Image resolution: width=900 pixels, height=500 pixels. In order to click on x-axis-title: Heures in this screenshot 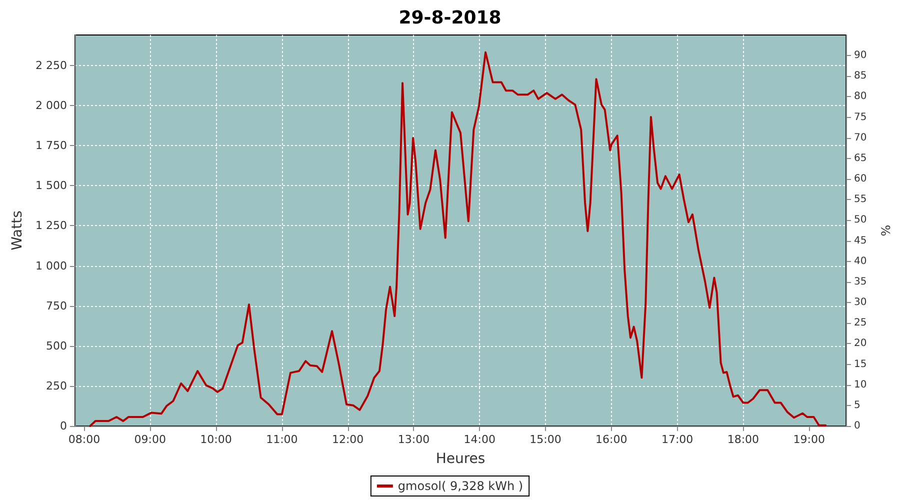, I will do `click(461, 459)`.